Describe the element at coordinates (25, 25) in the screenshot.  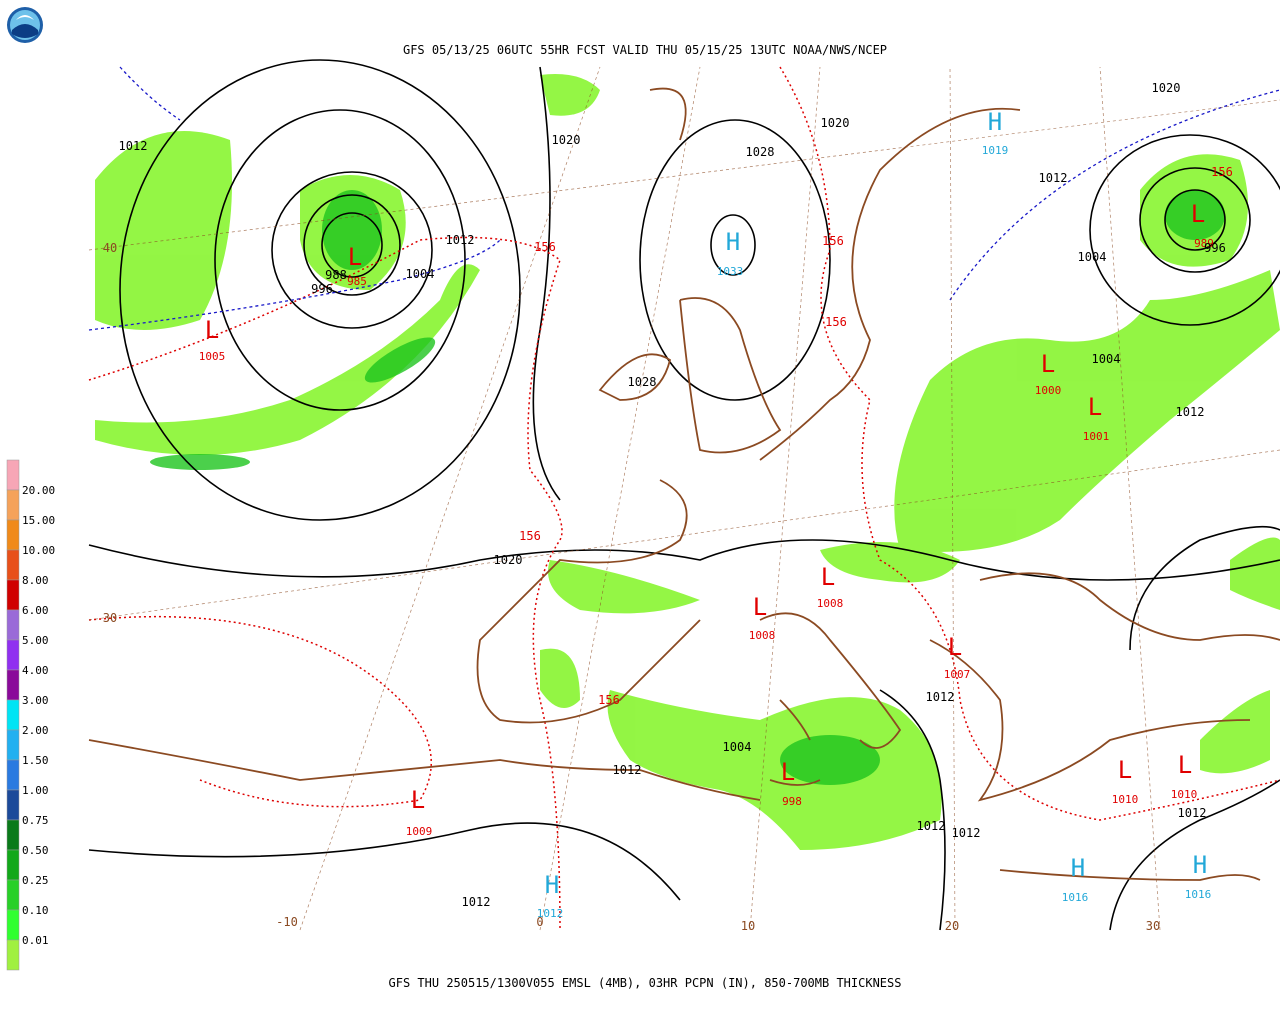
I see `noaa-logo` at that location.